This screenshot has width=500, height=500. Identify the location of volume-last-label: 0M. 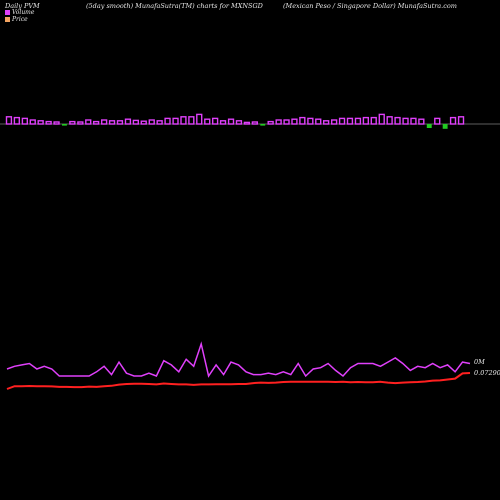
(479, 362).